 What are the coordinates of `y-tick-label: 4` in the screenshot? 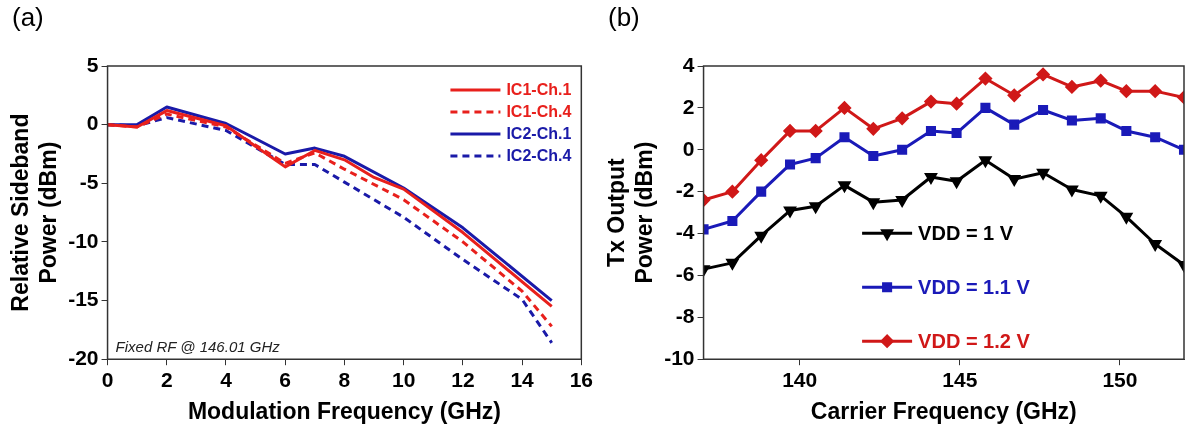 It's located at (688, 64).